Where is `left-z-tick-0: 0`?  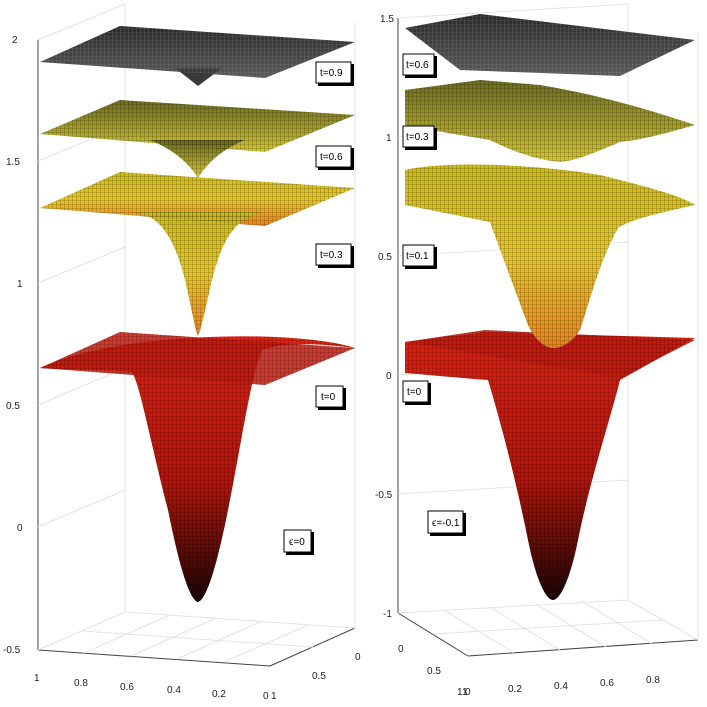
left-z-tick-0: 0 is located at coordinates (20, 528).